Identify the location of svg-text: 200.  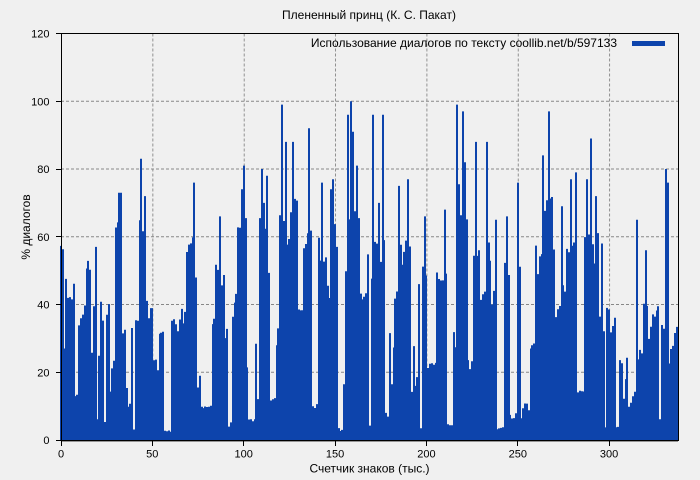
(426, 455).